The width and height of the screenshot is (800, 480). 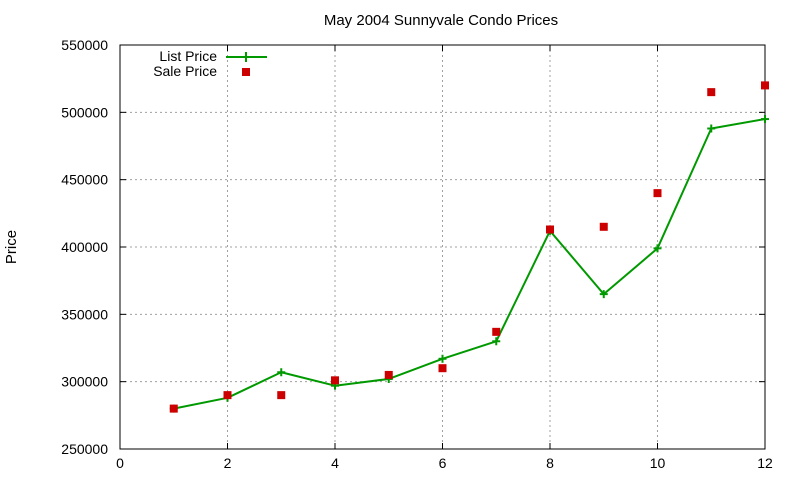 I want to click on y-tick-label-300000: 300000, so click(x=84, y=382).